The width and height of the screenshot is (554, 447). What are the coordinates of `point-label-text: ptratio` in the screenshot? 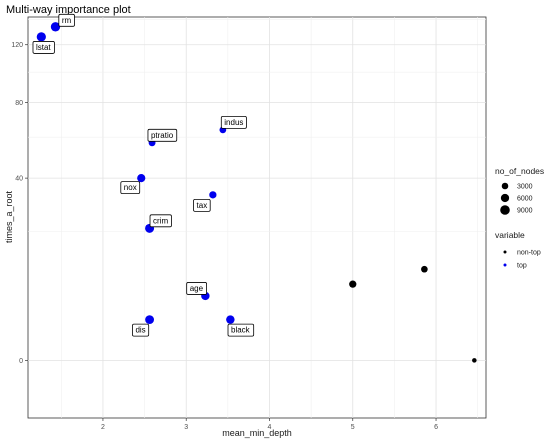 It's located at (162, 135).